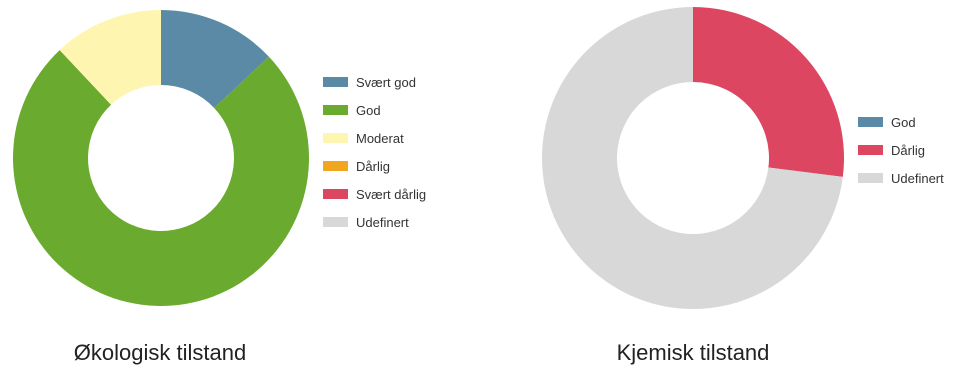 This screenshot has width=970, height=371. I want to click on legend-item-moderat: Moderat, so click(363, 138).